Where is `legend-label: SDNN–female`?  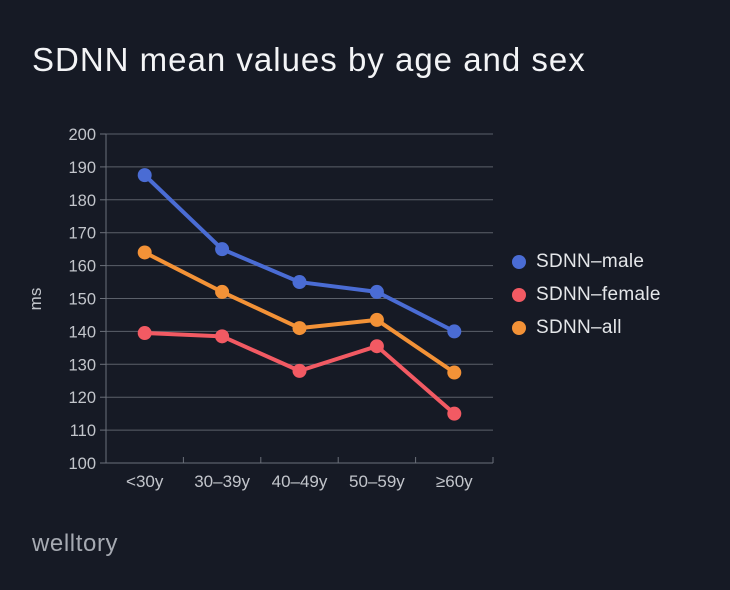
legend-label: SDNN–female is located at coordinates (598, 294).